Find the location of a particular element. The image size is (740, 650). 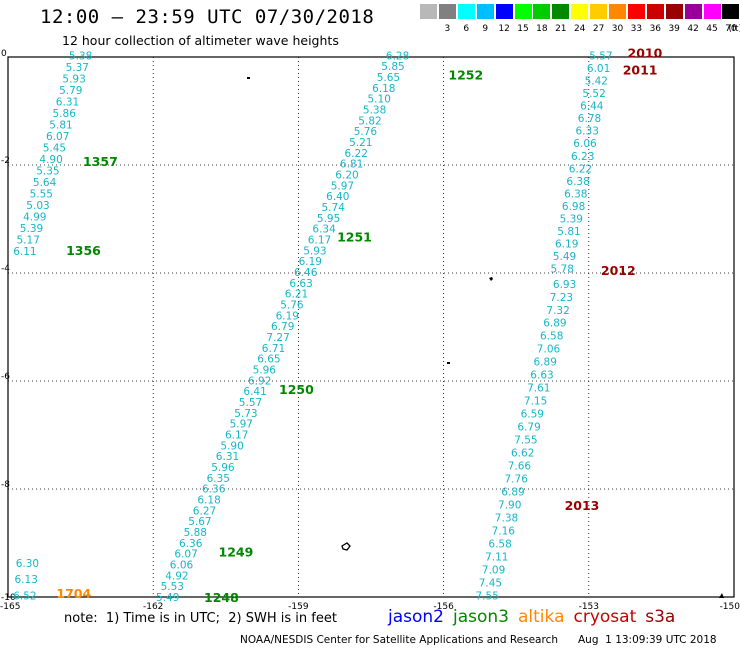

pass-number-label: 2013 is located at coordinates (582, 505).